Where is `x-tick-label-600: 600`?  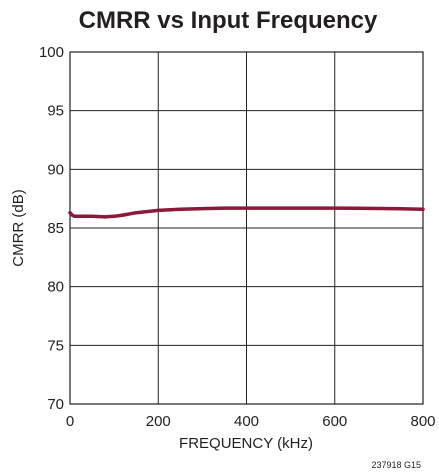 x-tick-label-600: 600 is located at coordinates (334, 421).